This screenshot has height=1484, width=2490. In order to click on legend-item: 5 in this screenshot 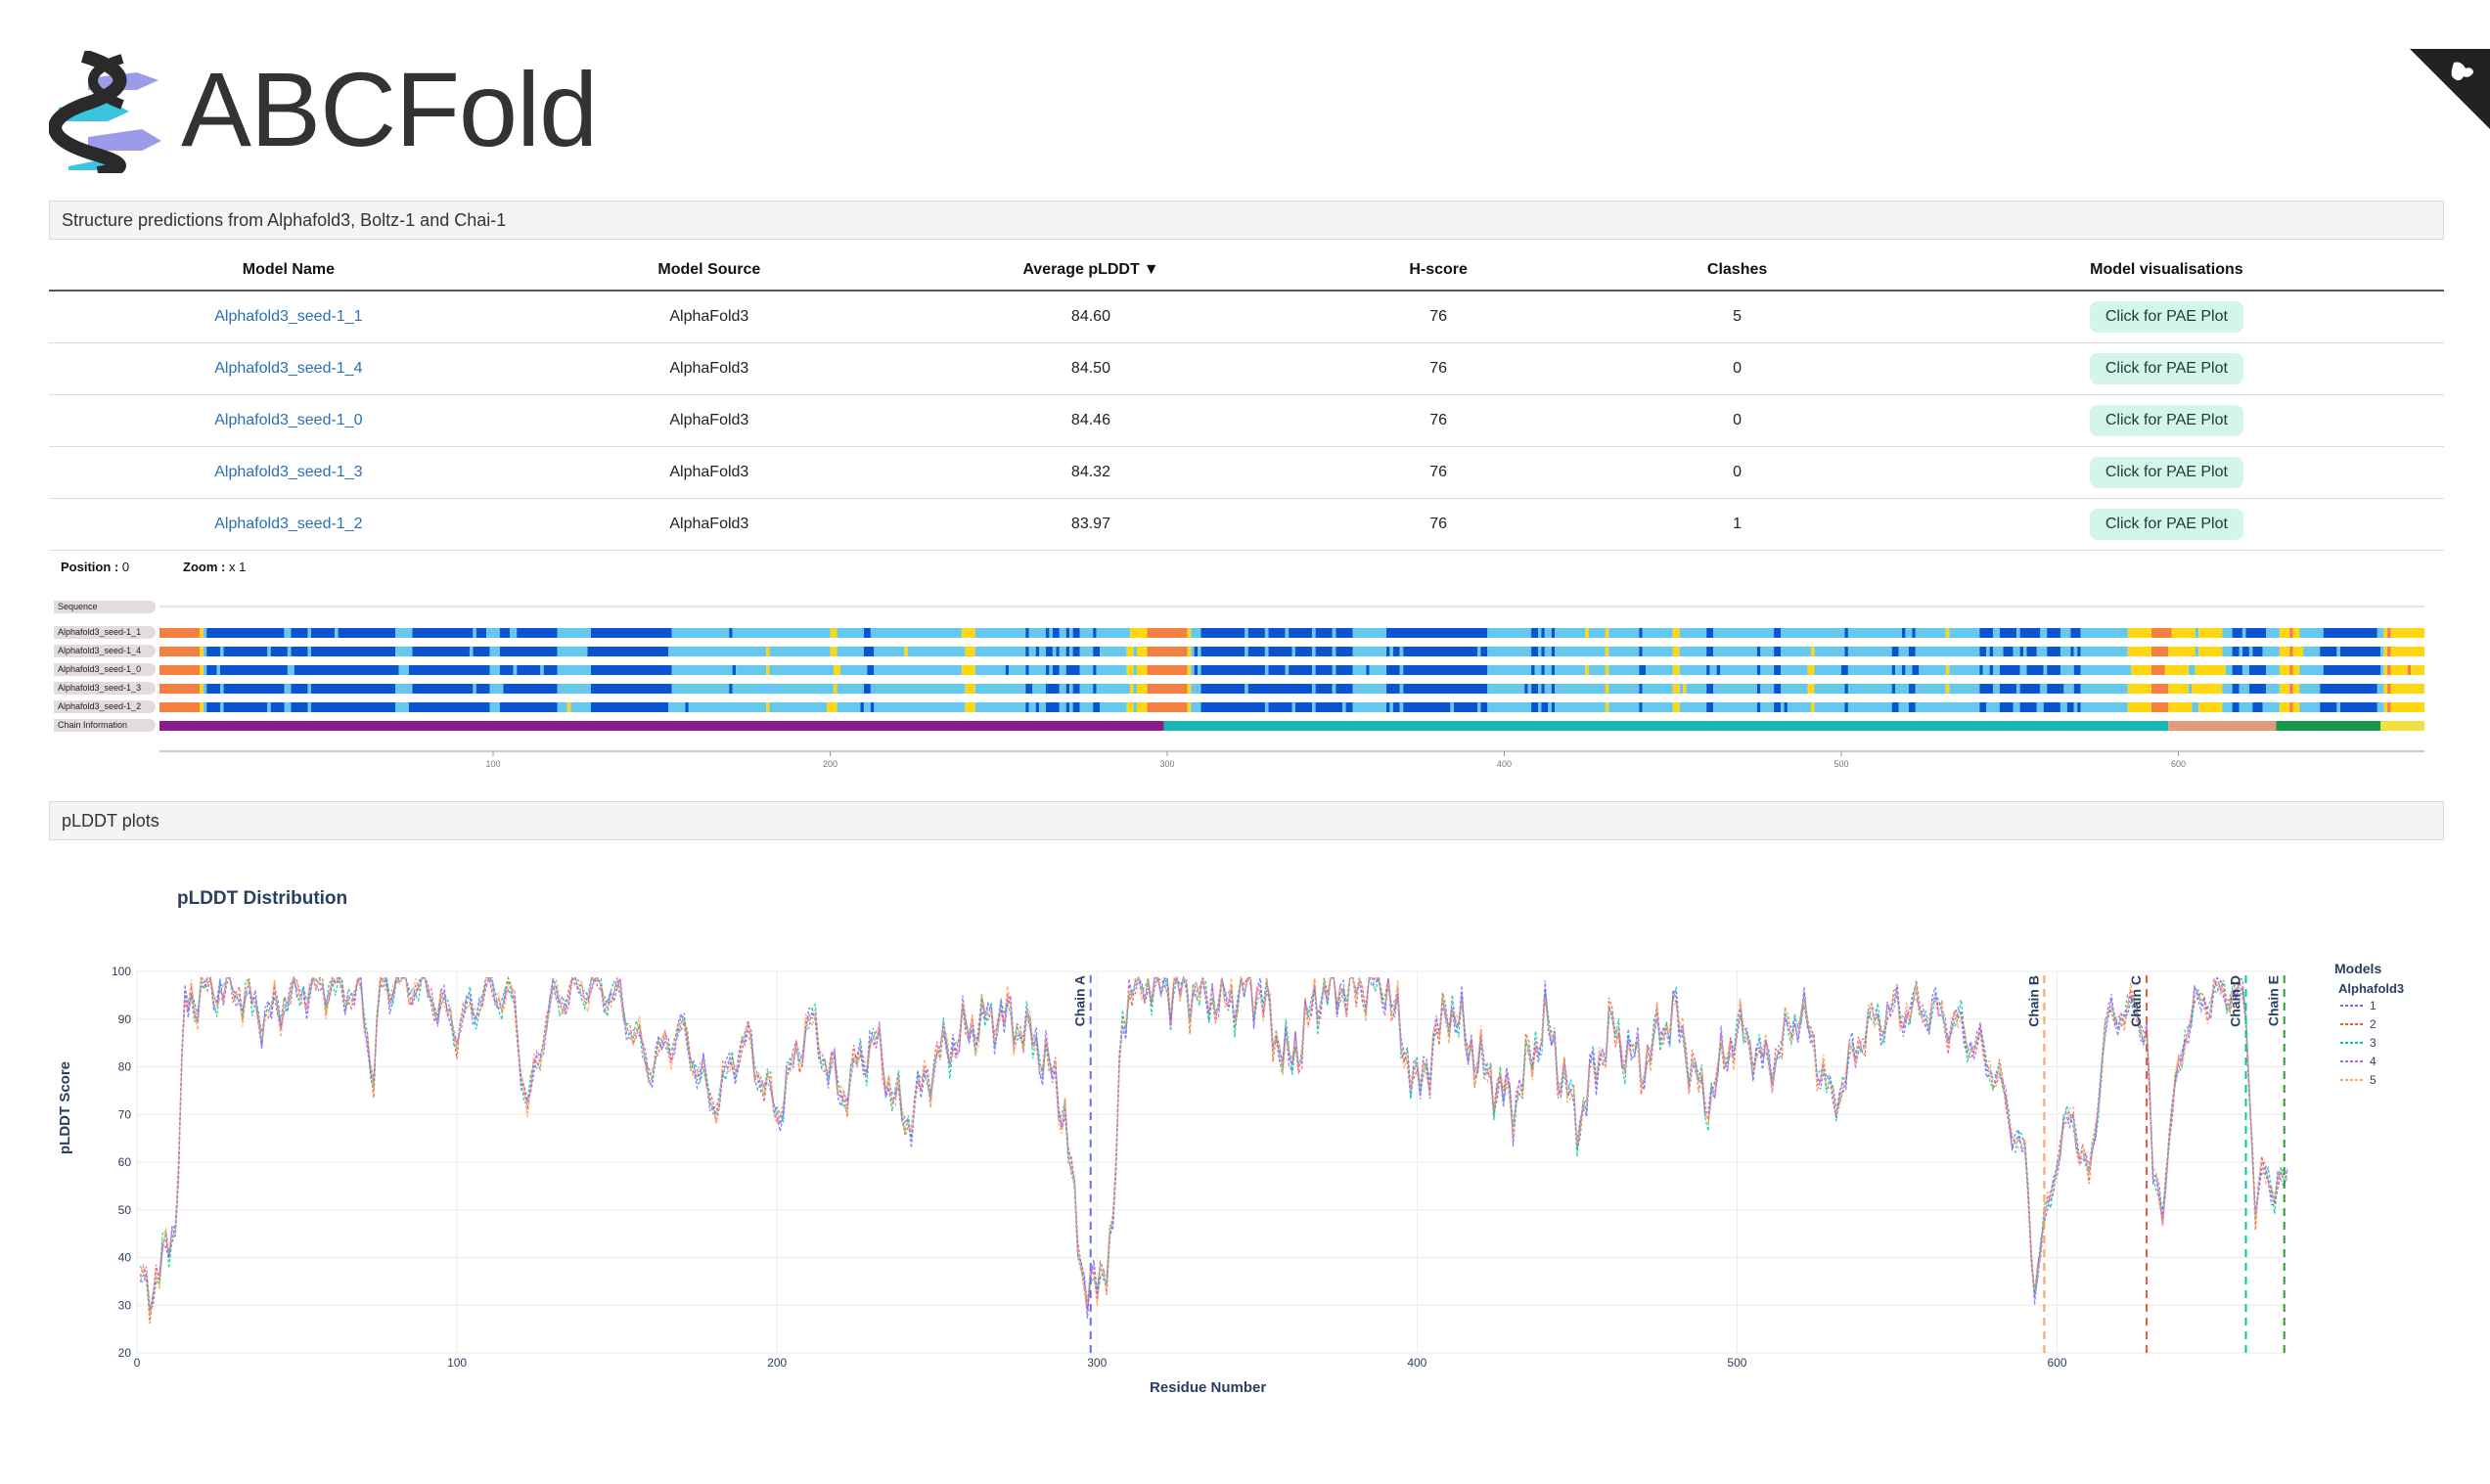, I will do `click(2359, 1080)`.